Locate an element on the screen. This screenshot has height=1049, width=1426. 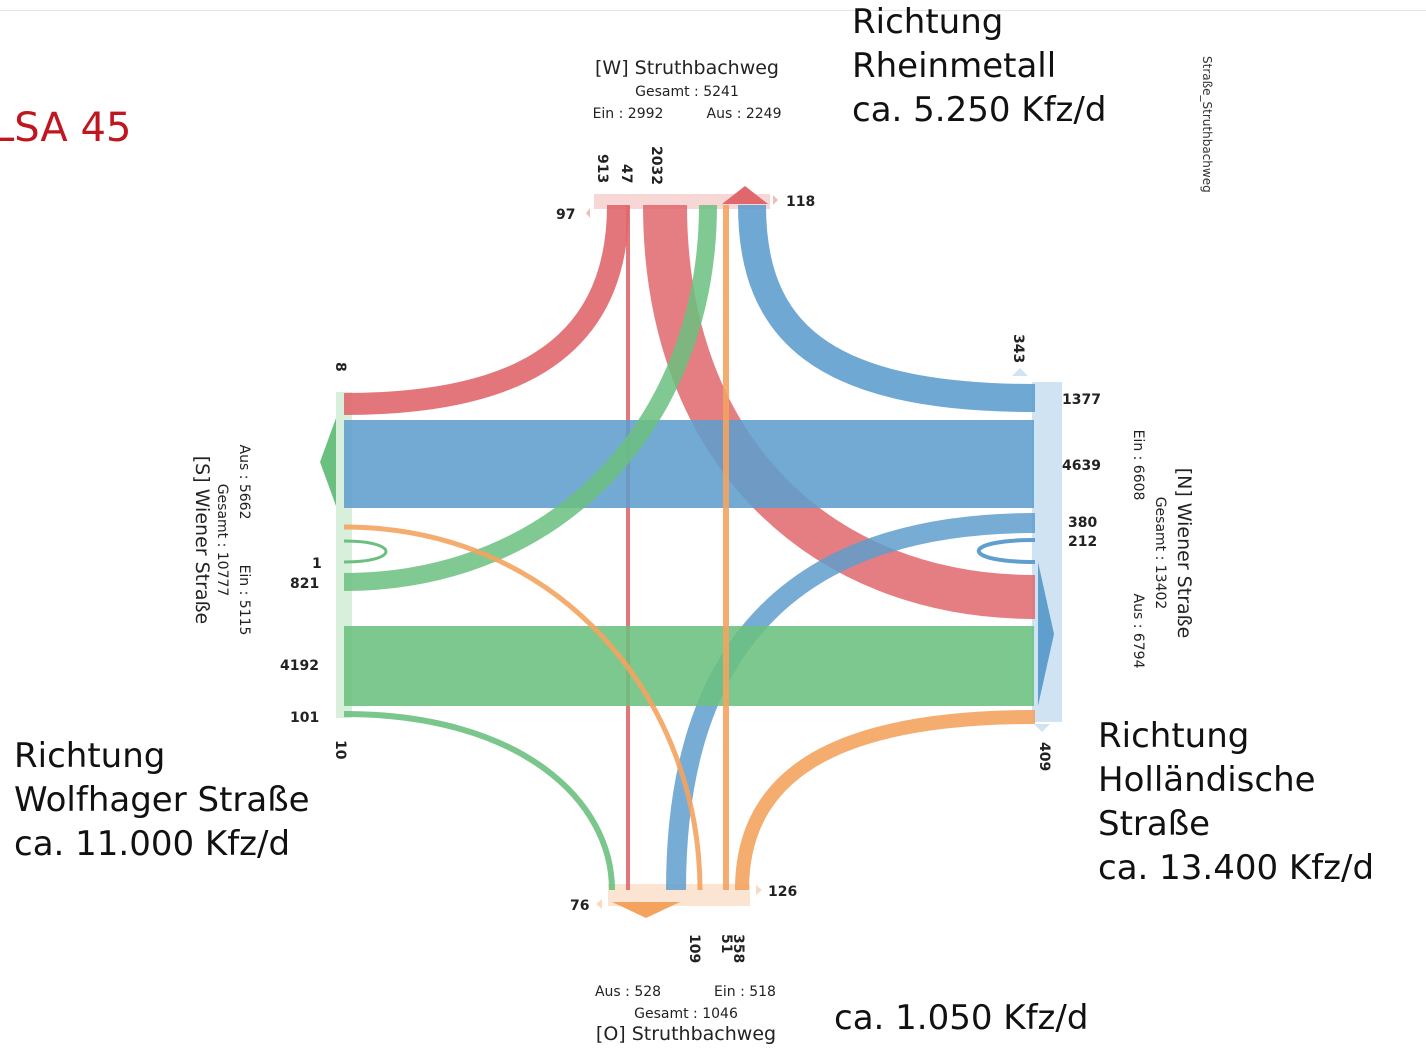
west-annotation-line2: Wolfhager Straße is located at coordinates (162, 800).